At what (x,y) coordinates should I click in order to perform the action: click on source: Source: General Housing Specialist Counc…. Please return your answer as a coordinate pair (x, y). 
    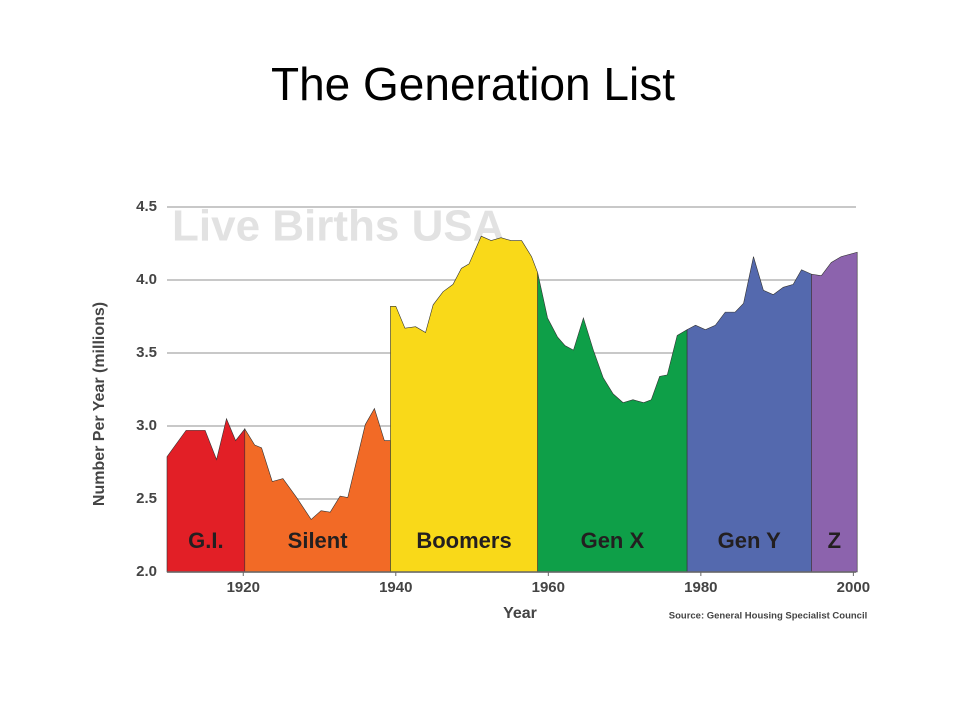
    Looking at the image, I should click on (768, 616).